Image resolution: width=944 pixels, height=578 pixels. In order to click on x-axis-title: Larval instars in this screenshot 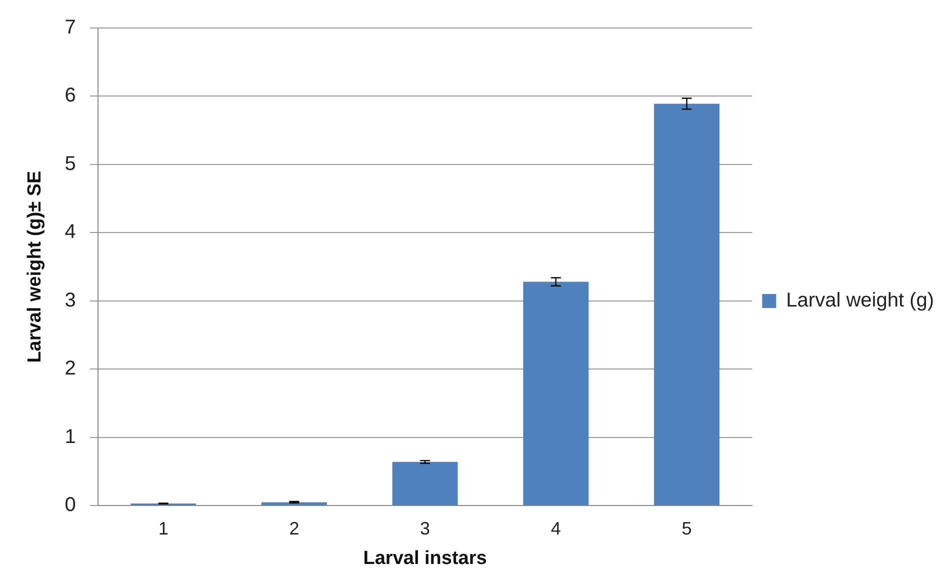, I will do `click(425, 558)`.